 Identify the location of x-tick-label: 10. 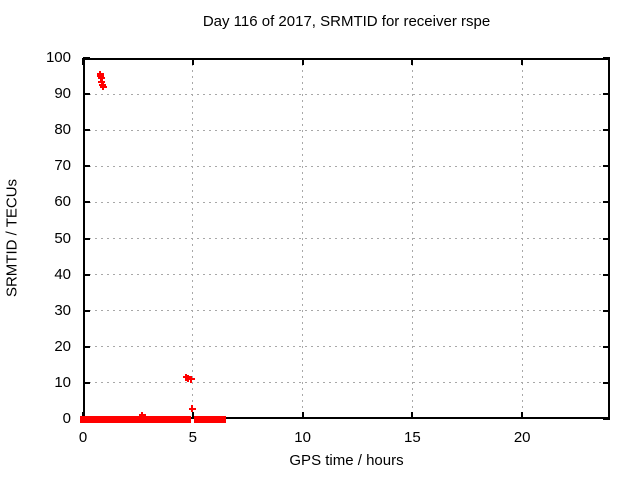
(302, 437).